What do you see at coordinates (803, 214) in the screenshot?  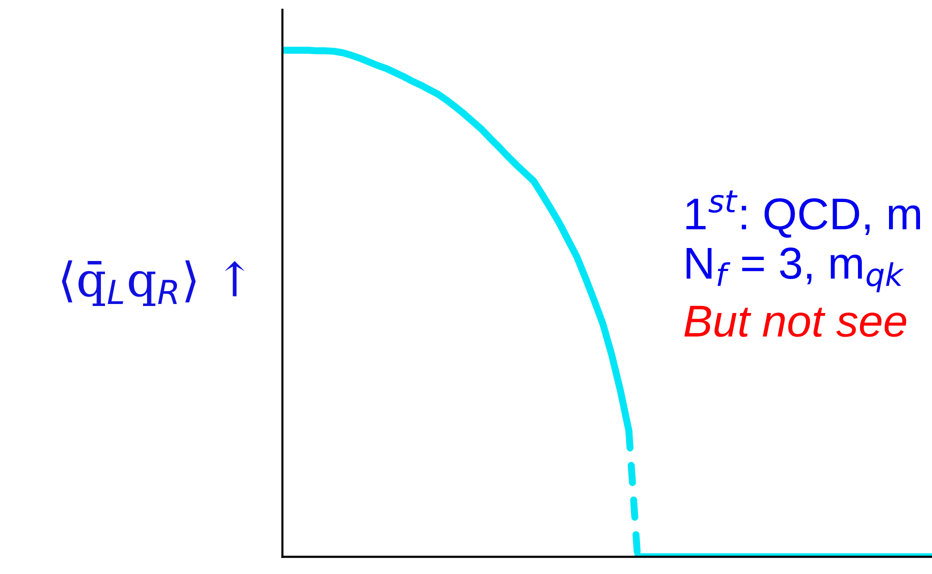 I see `annotation: 1$^{st}$: QCD, m` at bounding box center [803, 214].